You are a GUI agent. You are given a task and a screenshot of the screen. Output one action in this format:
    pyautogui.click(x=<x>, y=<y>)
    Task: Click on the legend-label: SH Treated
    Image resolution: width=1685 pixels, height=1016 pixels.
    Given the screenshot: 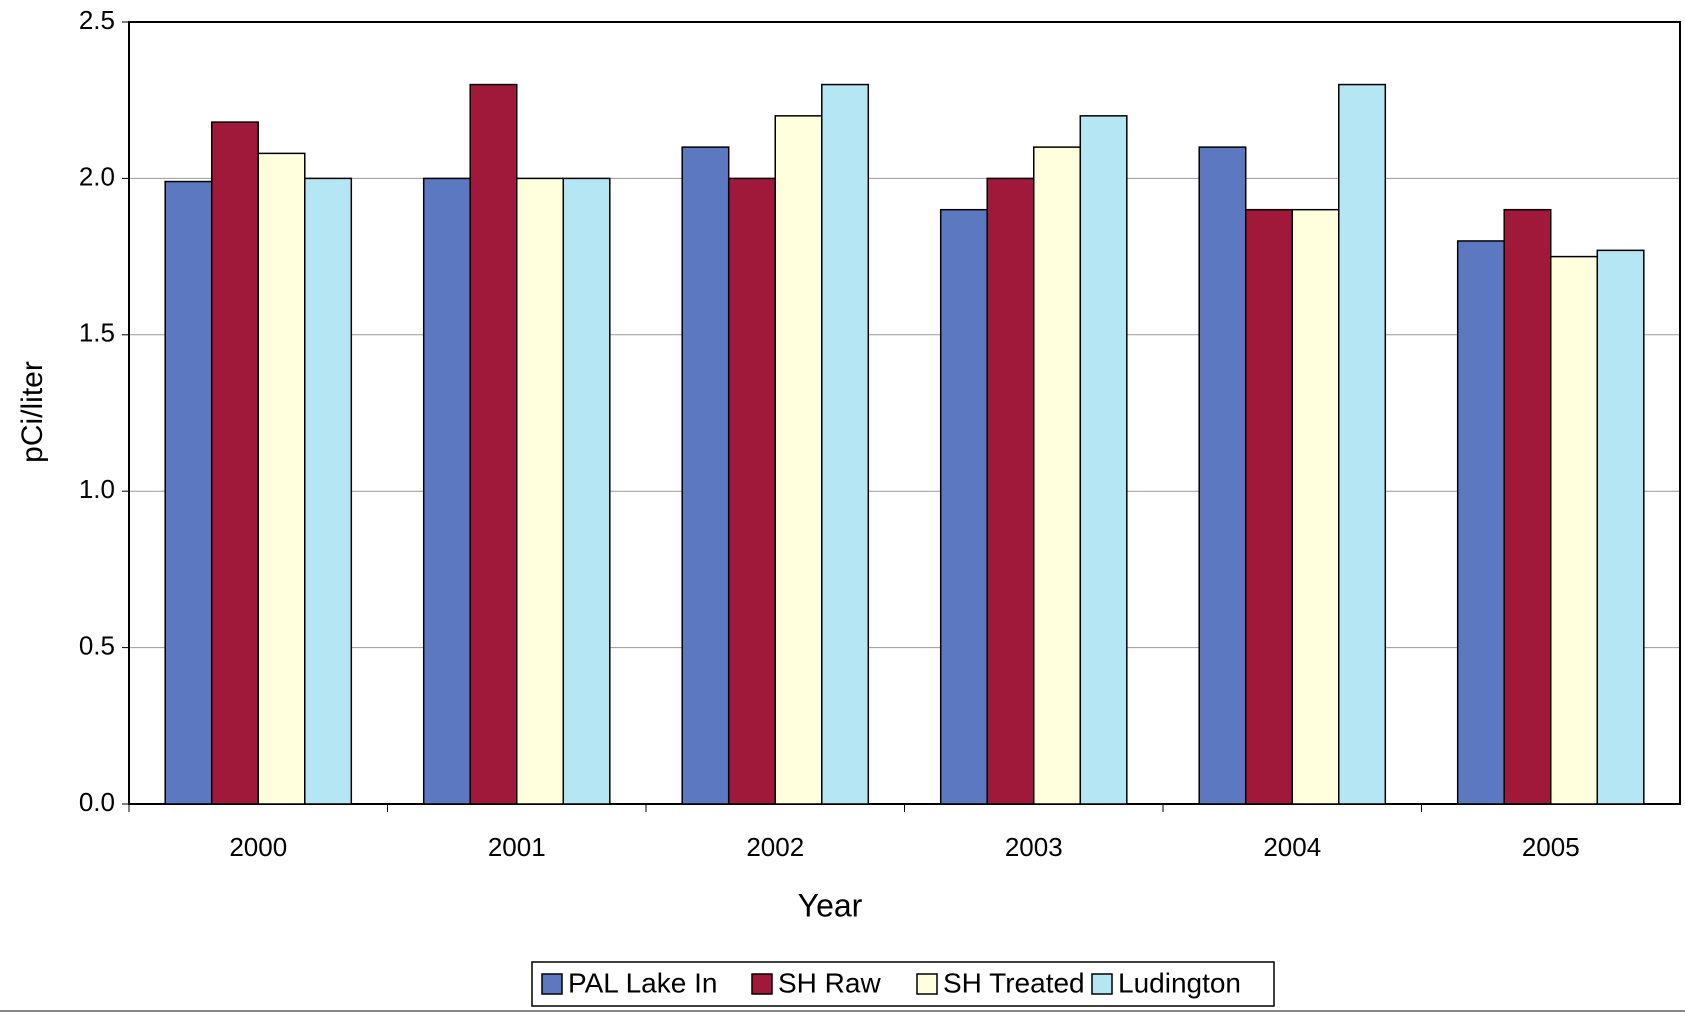 What is the action you would take?
    pyautogui.click(x=1014, y=982)
    